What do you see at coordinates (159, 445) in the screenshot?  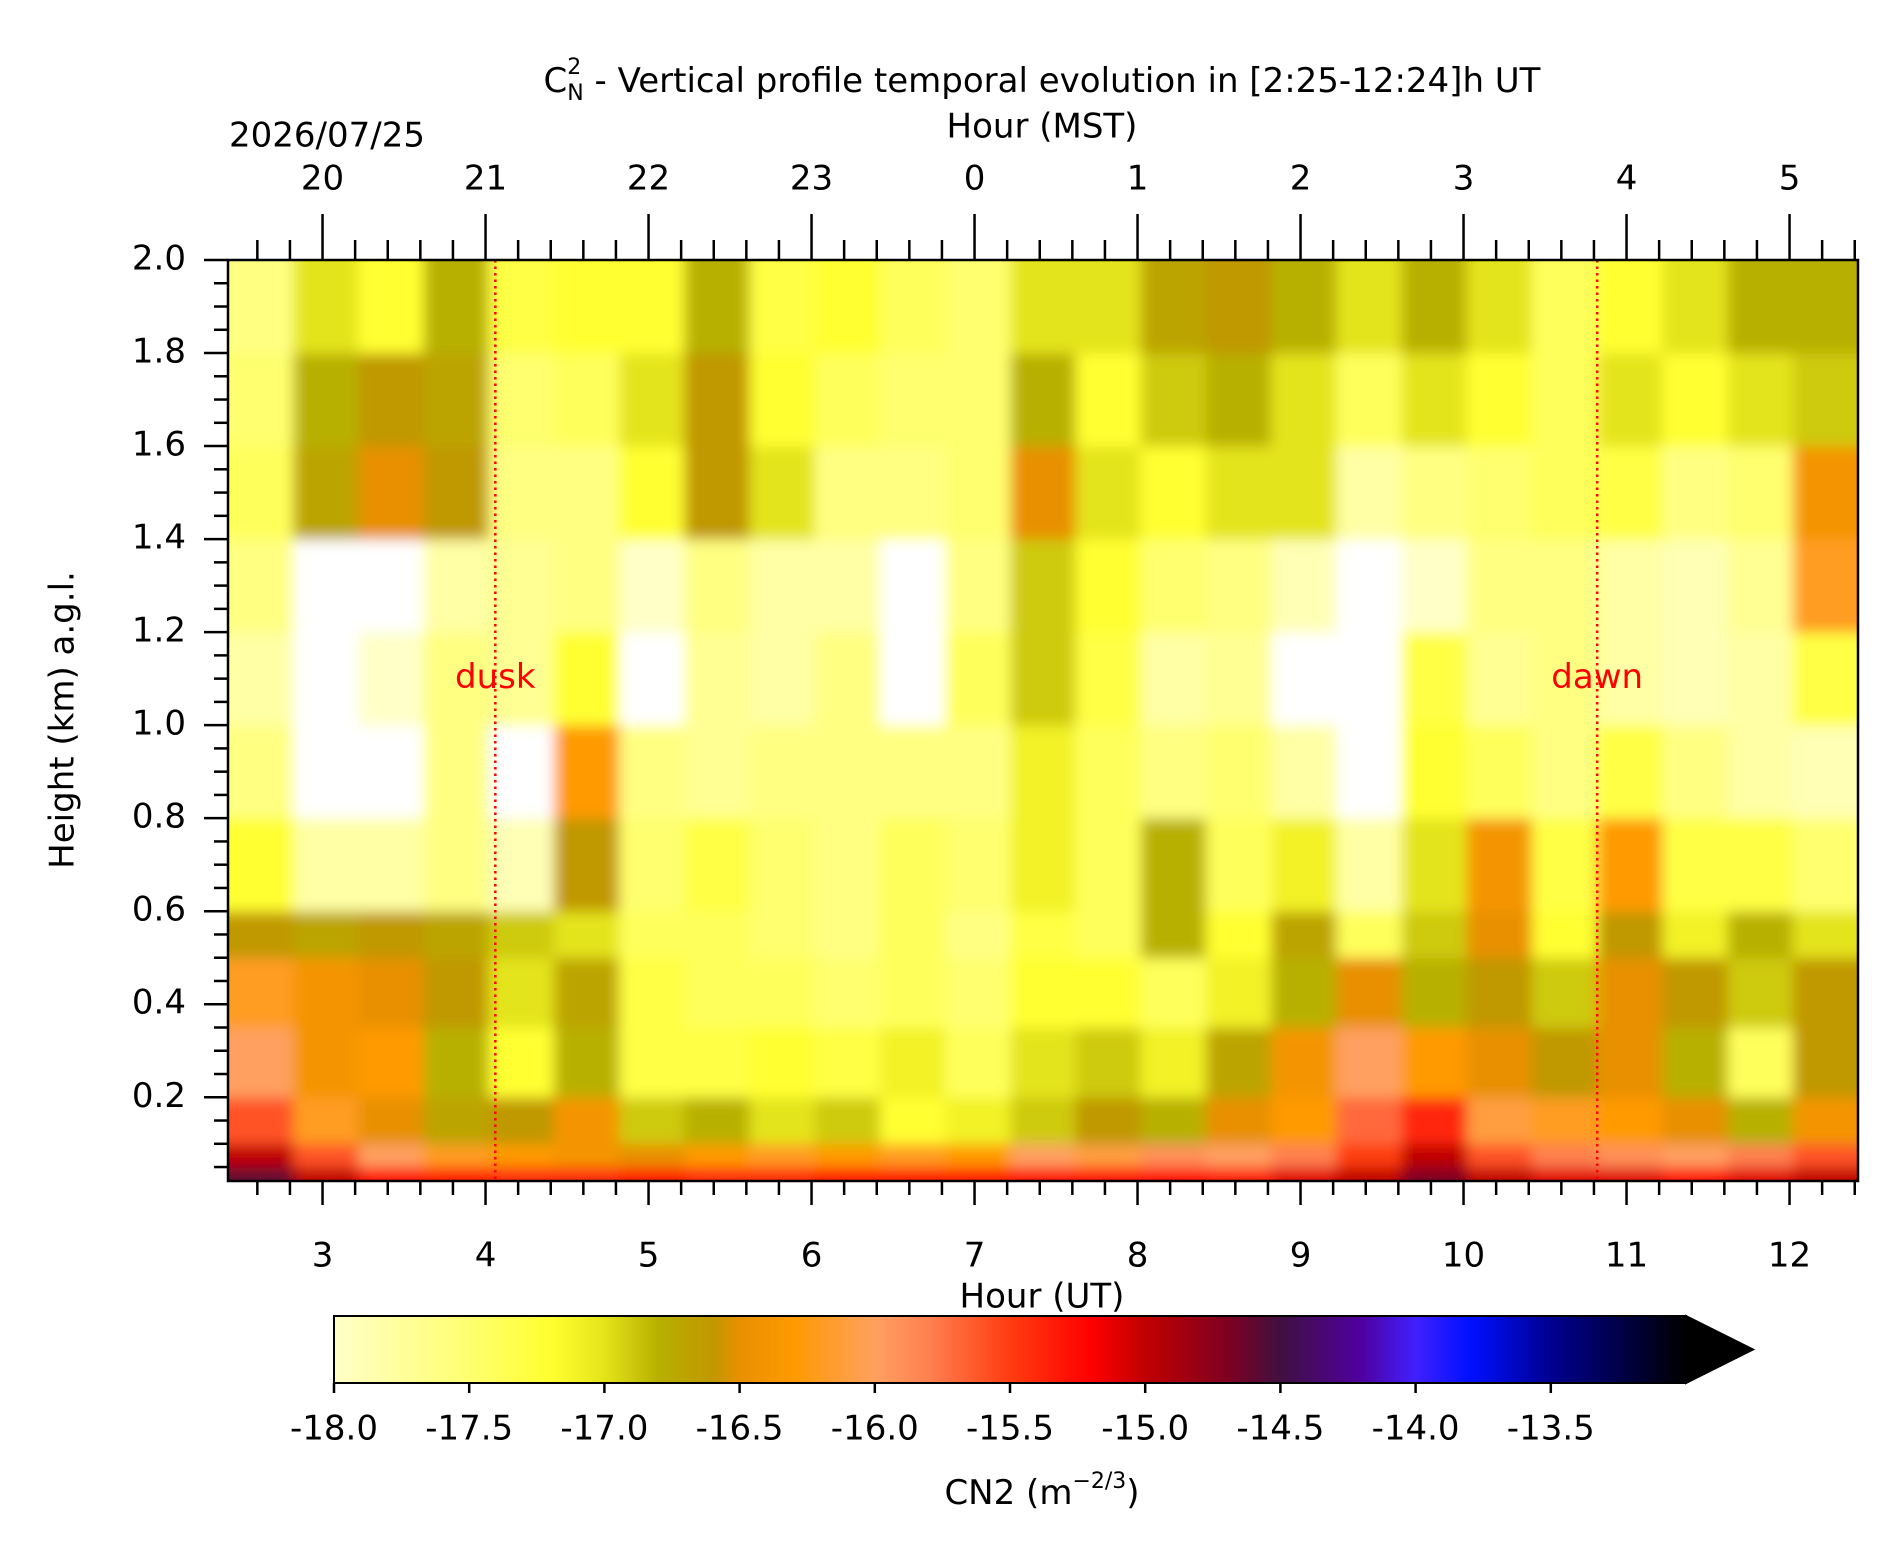 I see `y-tick-label: 1.6` at bounding box center [159, 445].